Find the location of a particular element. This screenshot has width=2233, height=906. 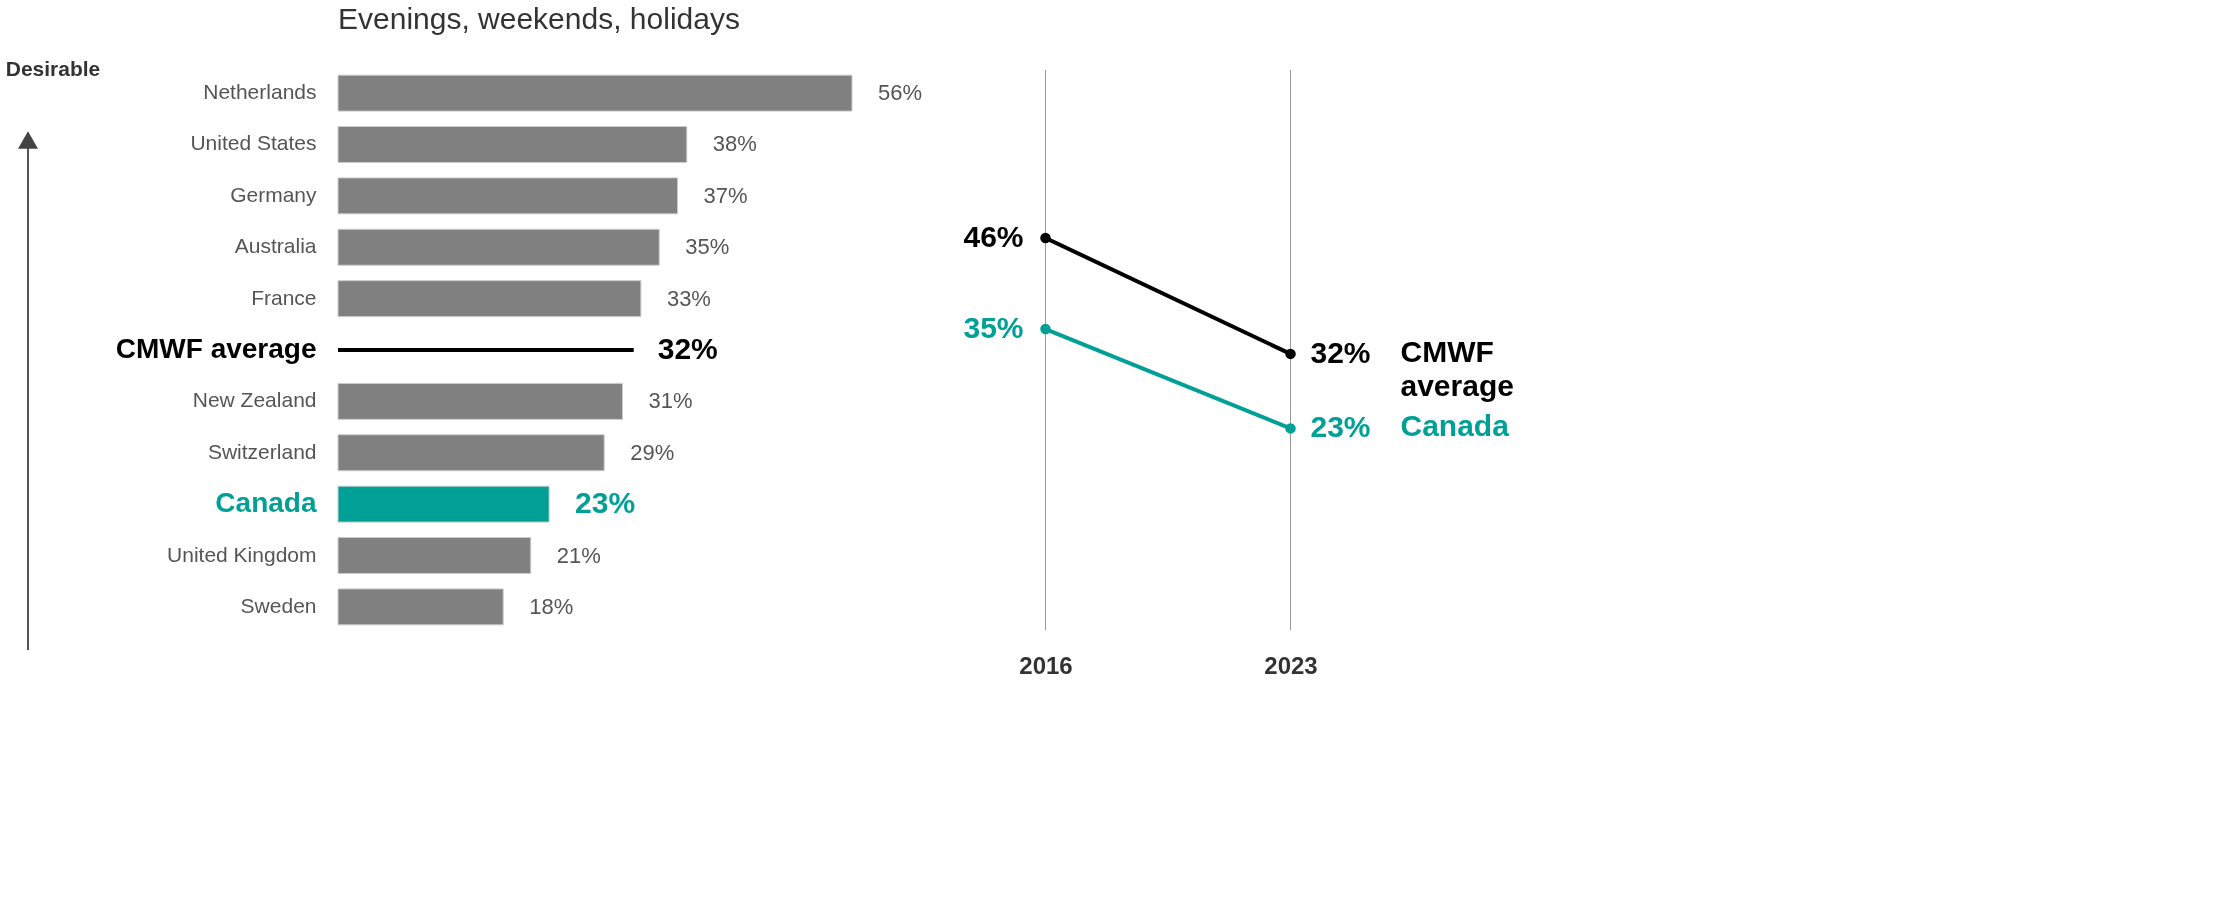

data-label: 46% is located at coordinates (993, 236).